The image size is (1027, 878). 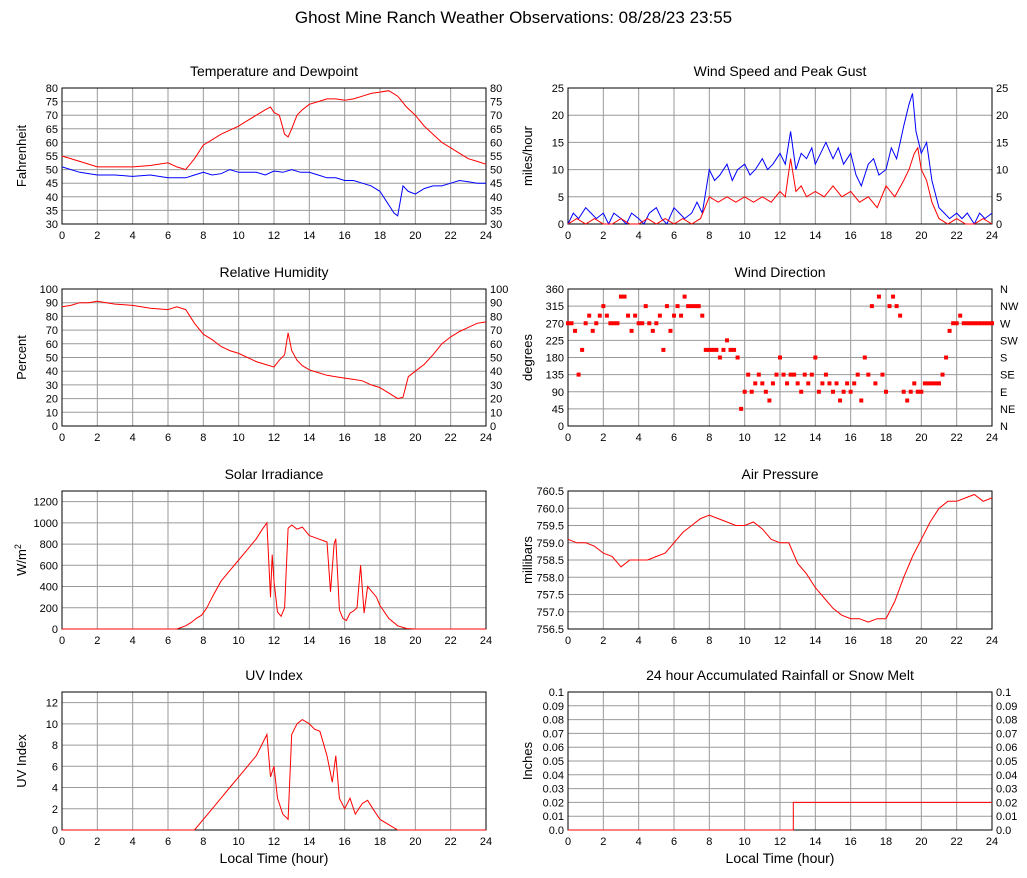 What do you see at coordinates (496, 157) in the screenshot?
I see `y-tick-label-right: 55` at bounding box center [496, 157].